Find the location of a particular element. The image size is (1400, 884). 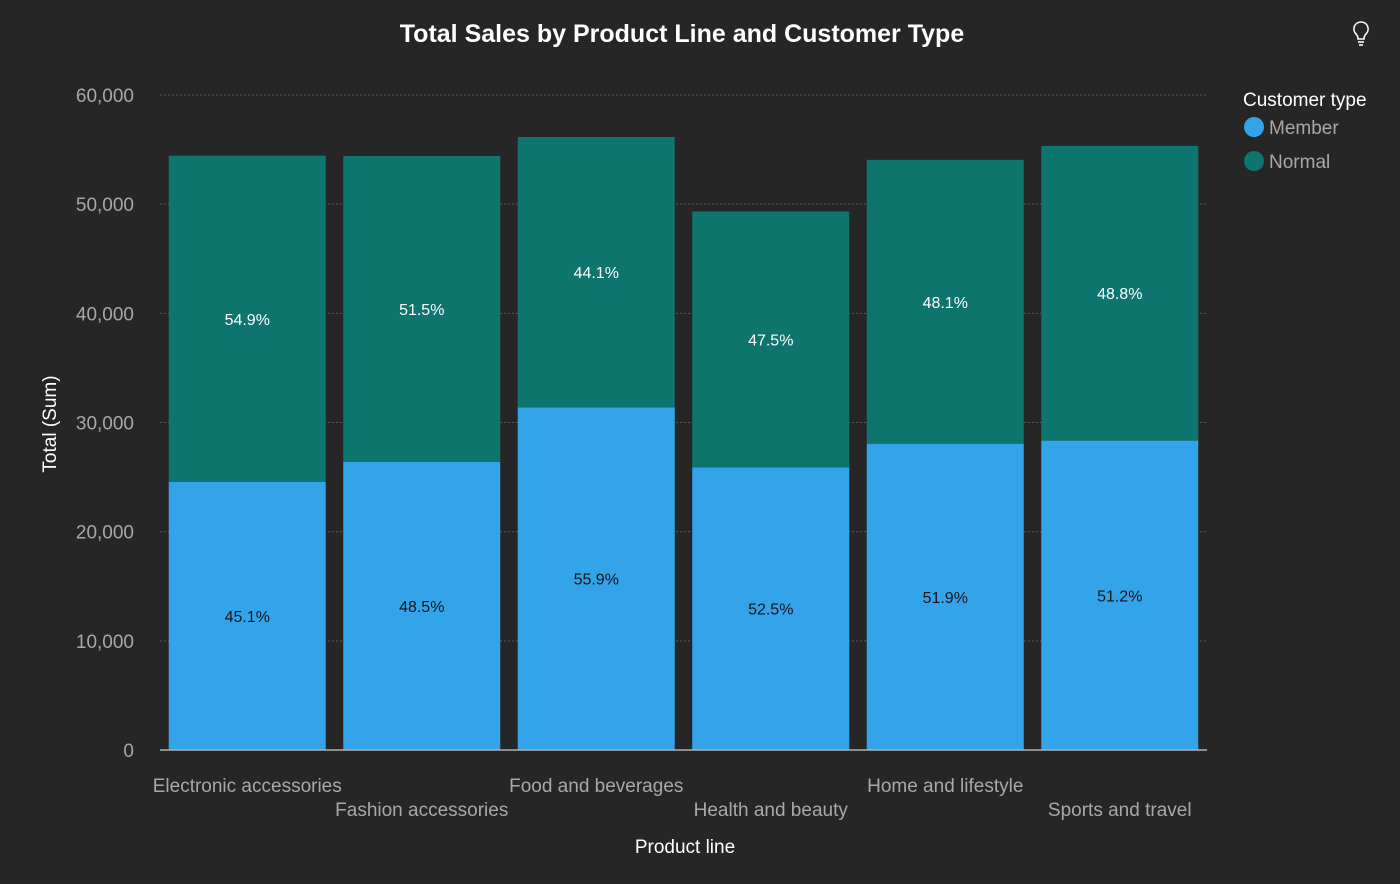

y-tick-label: 50,000 is located at coordinates (105, 205).